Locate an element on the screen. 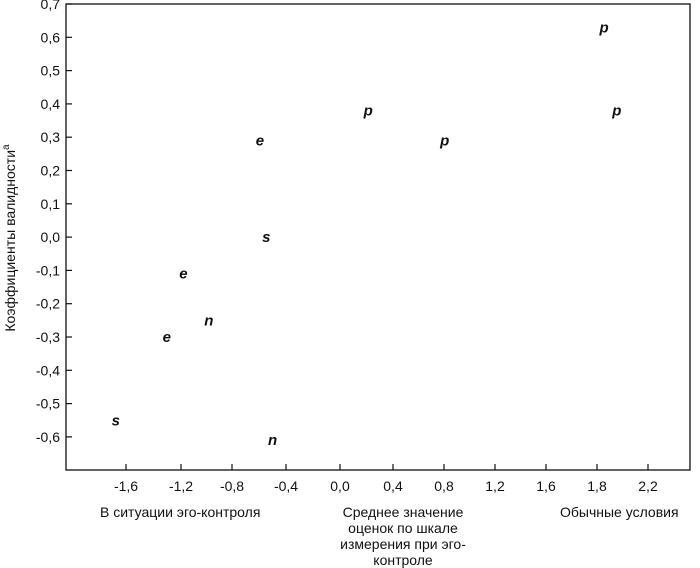 The width and height of the screenshot is (700, 568). footer-left-label: В ситуации эго-контроля is located at coordinates (180, 512).